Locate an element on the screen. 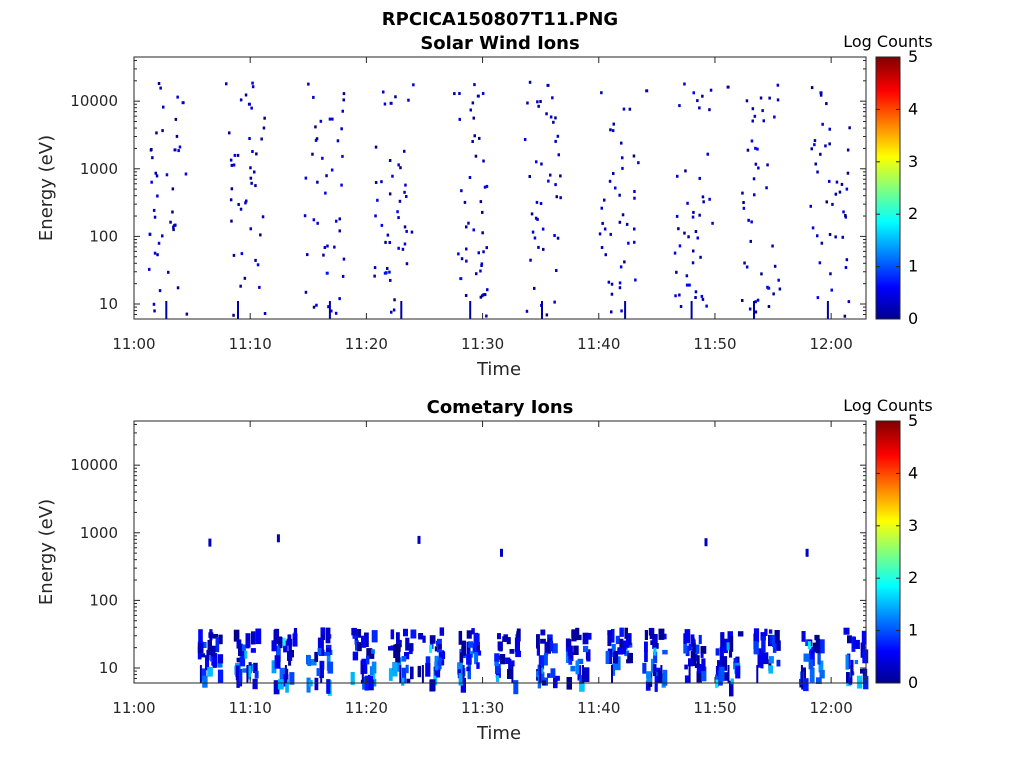 The height and width of the screenshot is (768, 1024). colorbar-tick-label: 2 is located at coordinates (913, 213).